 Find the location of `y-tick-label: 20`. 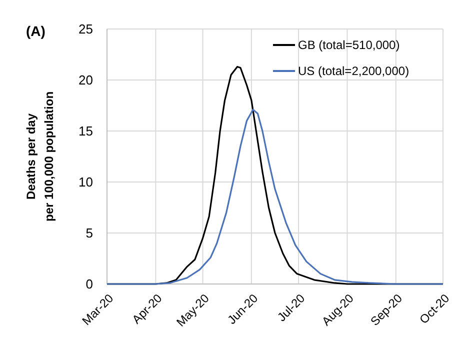

y-tick-label: 20 is located at coordinates (85, 80).